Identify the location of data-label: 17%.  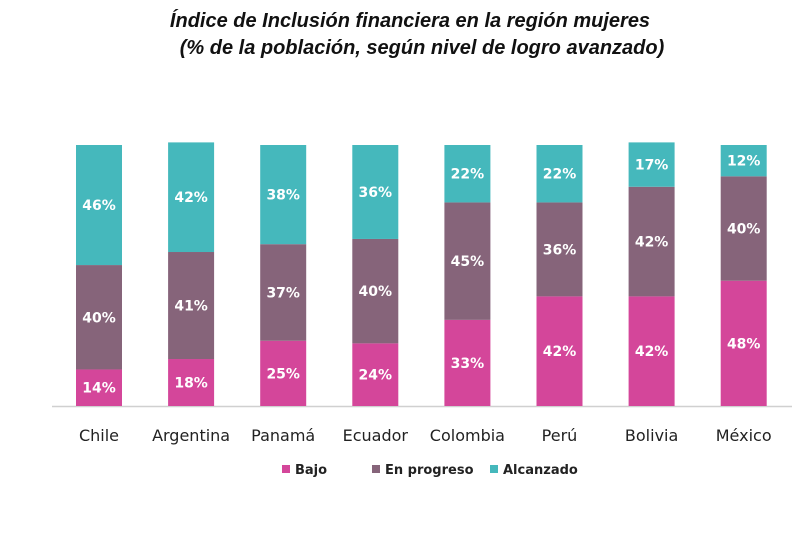
(652, 166).